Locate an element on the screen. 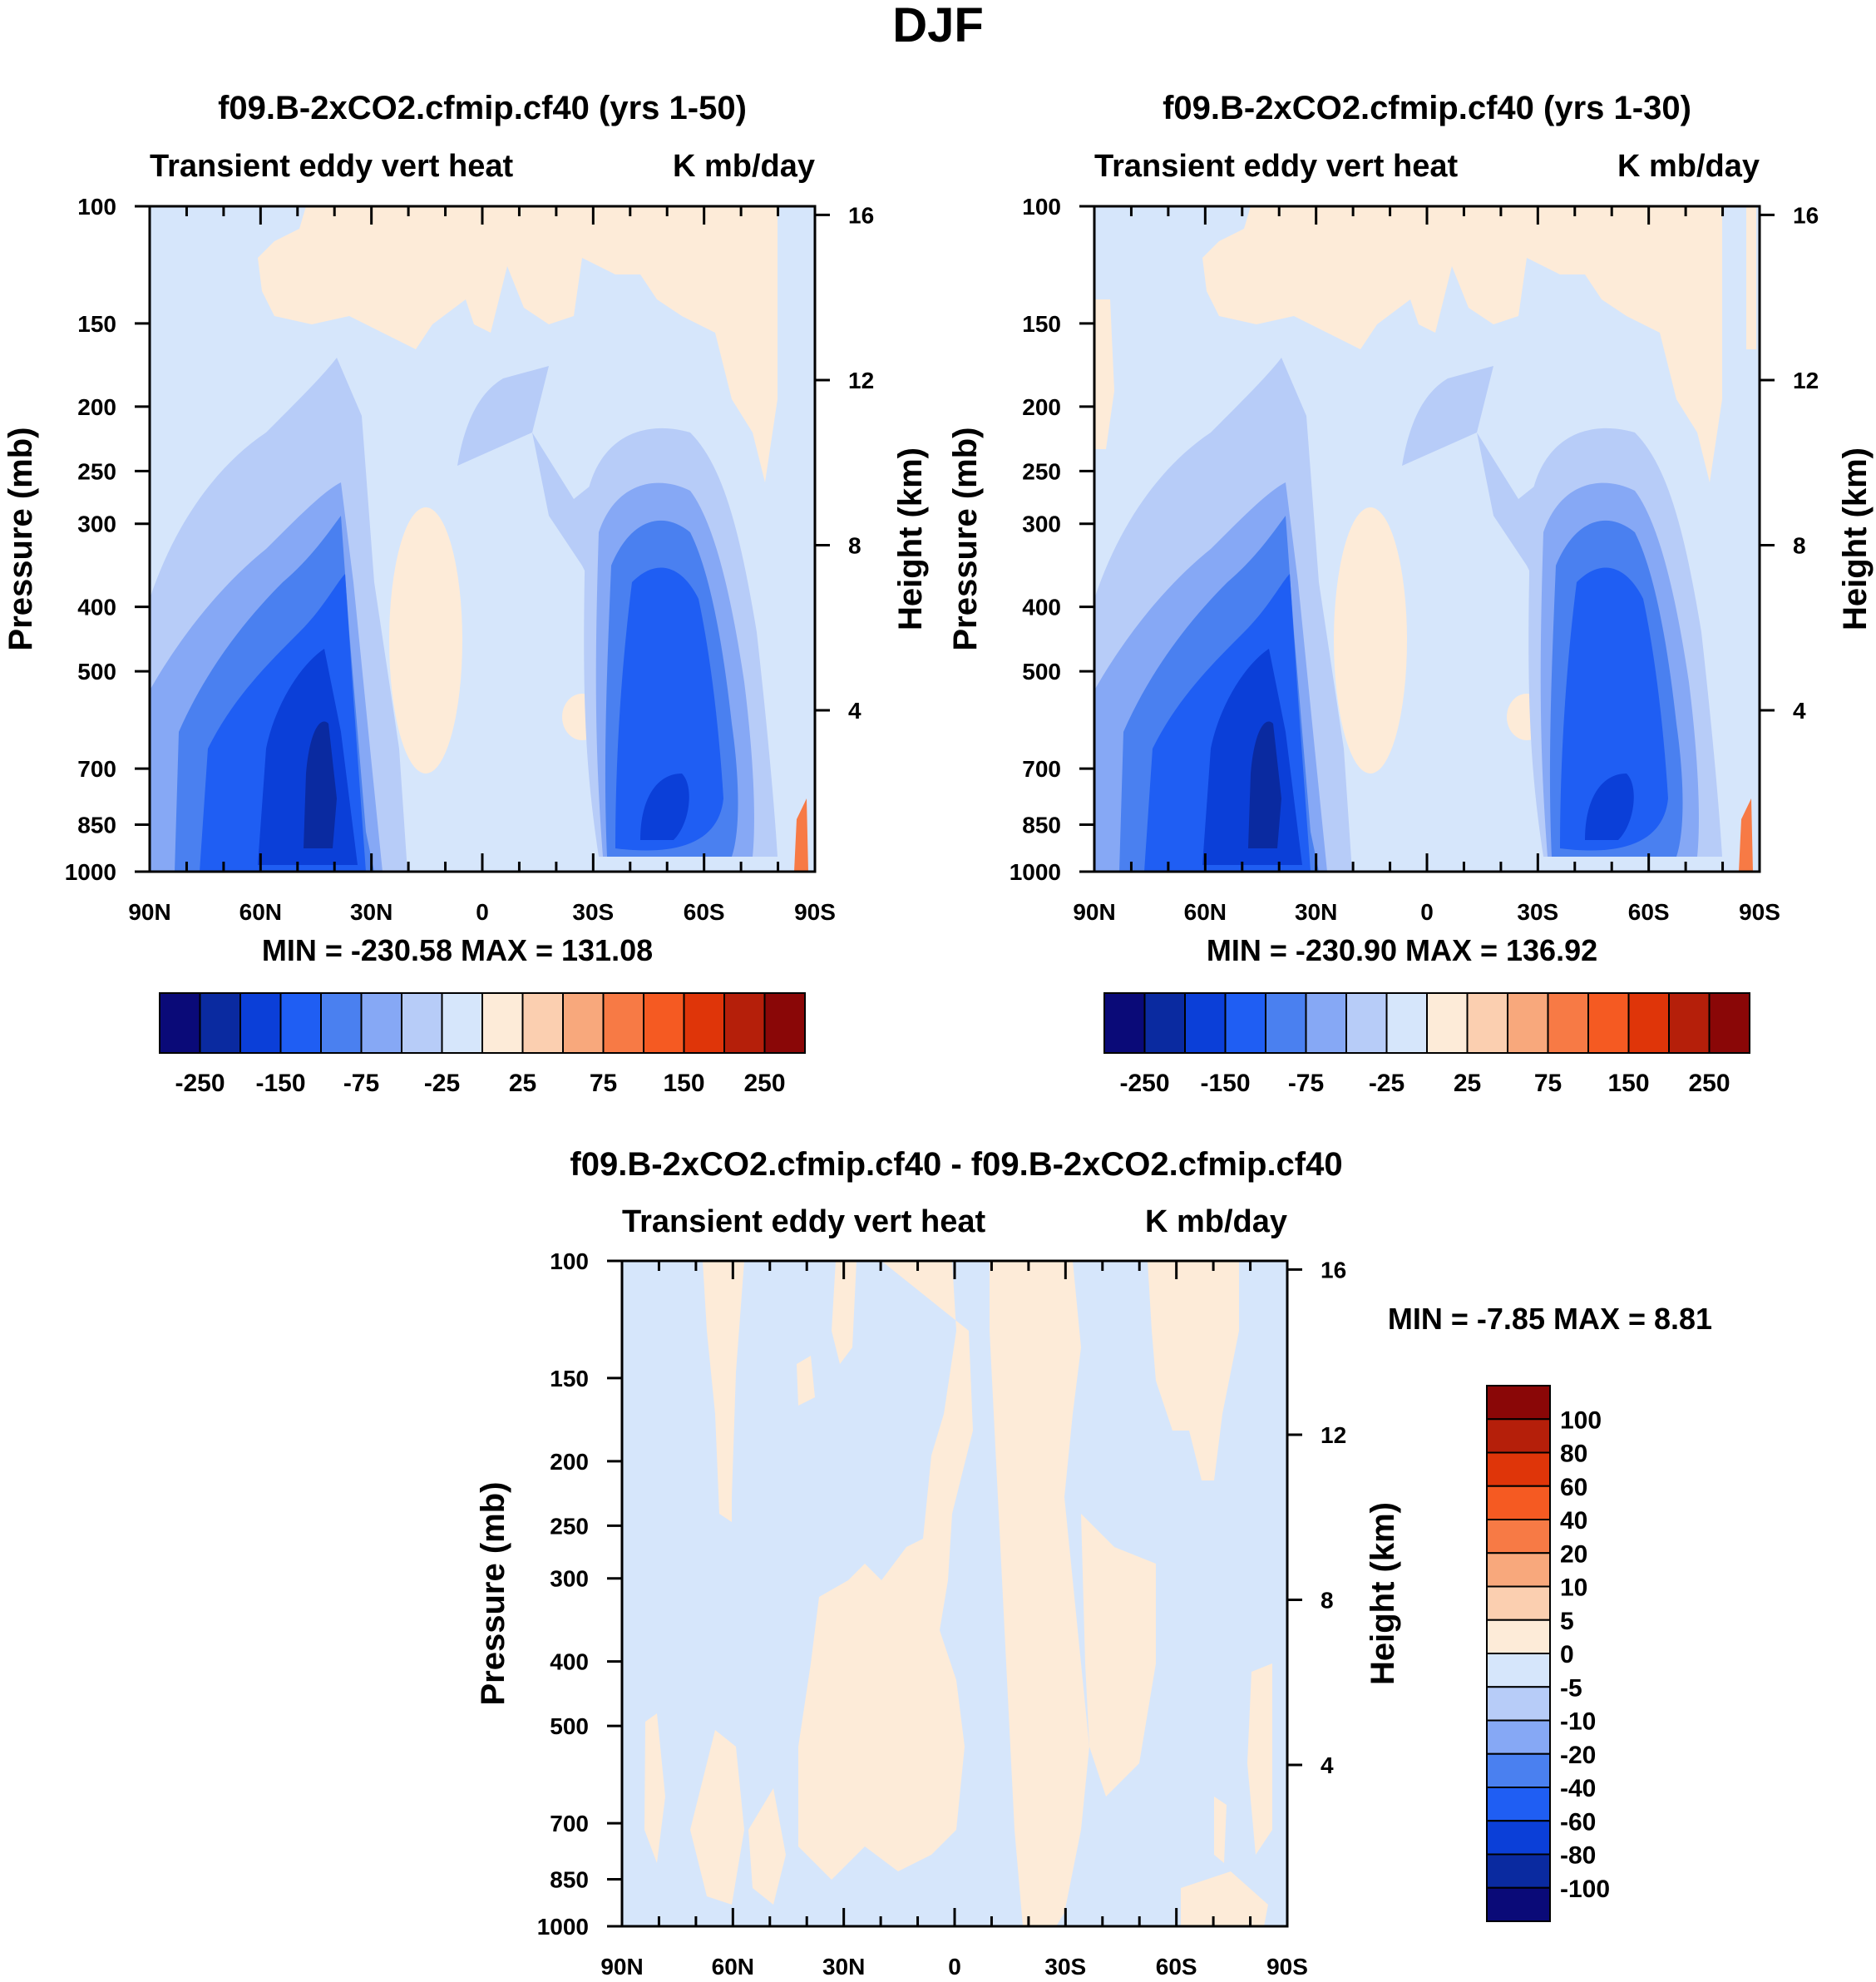 This screenshot has height=1982, width=1876. min-max-stats: MIN = -7.85 MAX = 8.81 is located at coordinates (1550, 1319).